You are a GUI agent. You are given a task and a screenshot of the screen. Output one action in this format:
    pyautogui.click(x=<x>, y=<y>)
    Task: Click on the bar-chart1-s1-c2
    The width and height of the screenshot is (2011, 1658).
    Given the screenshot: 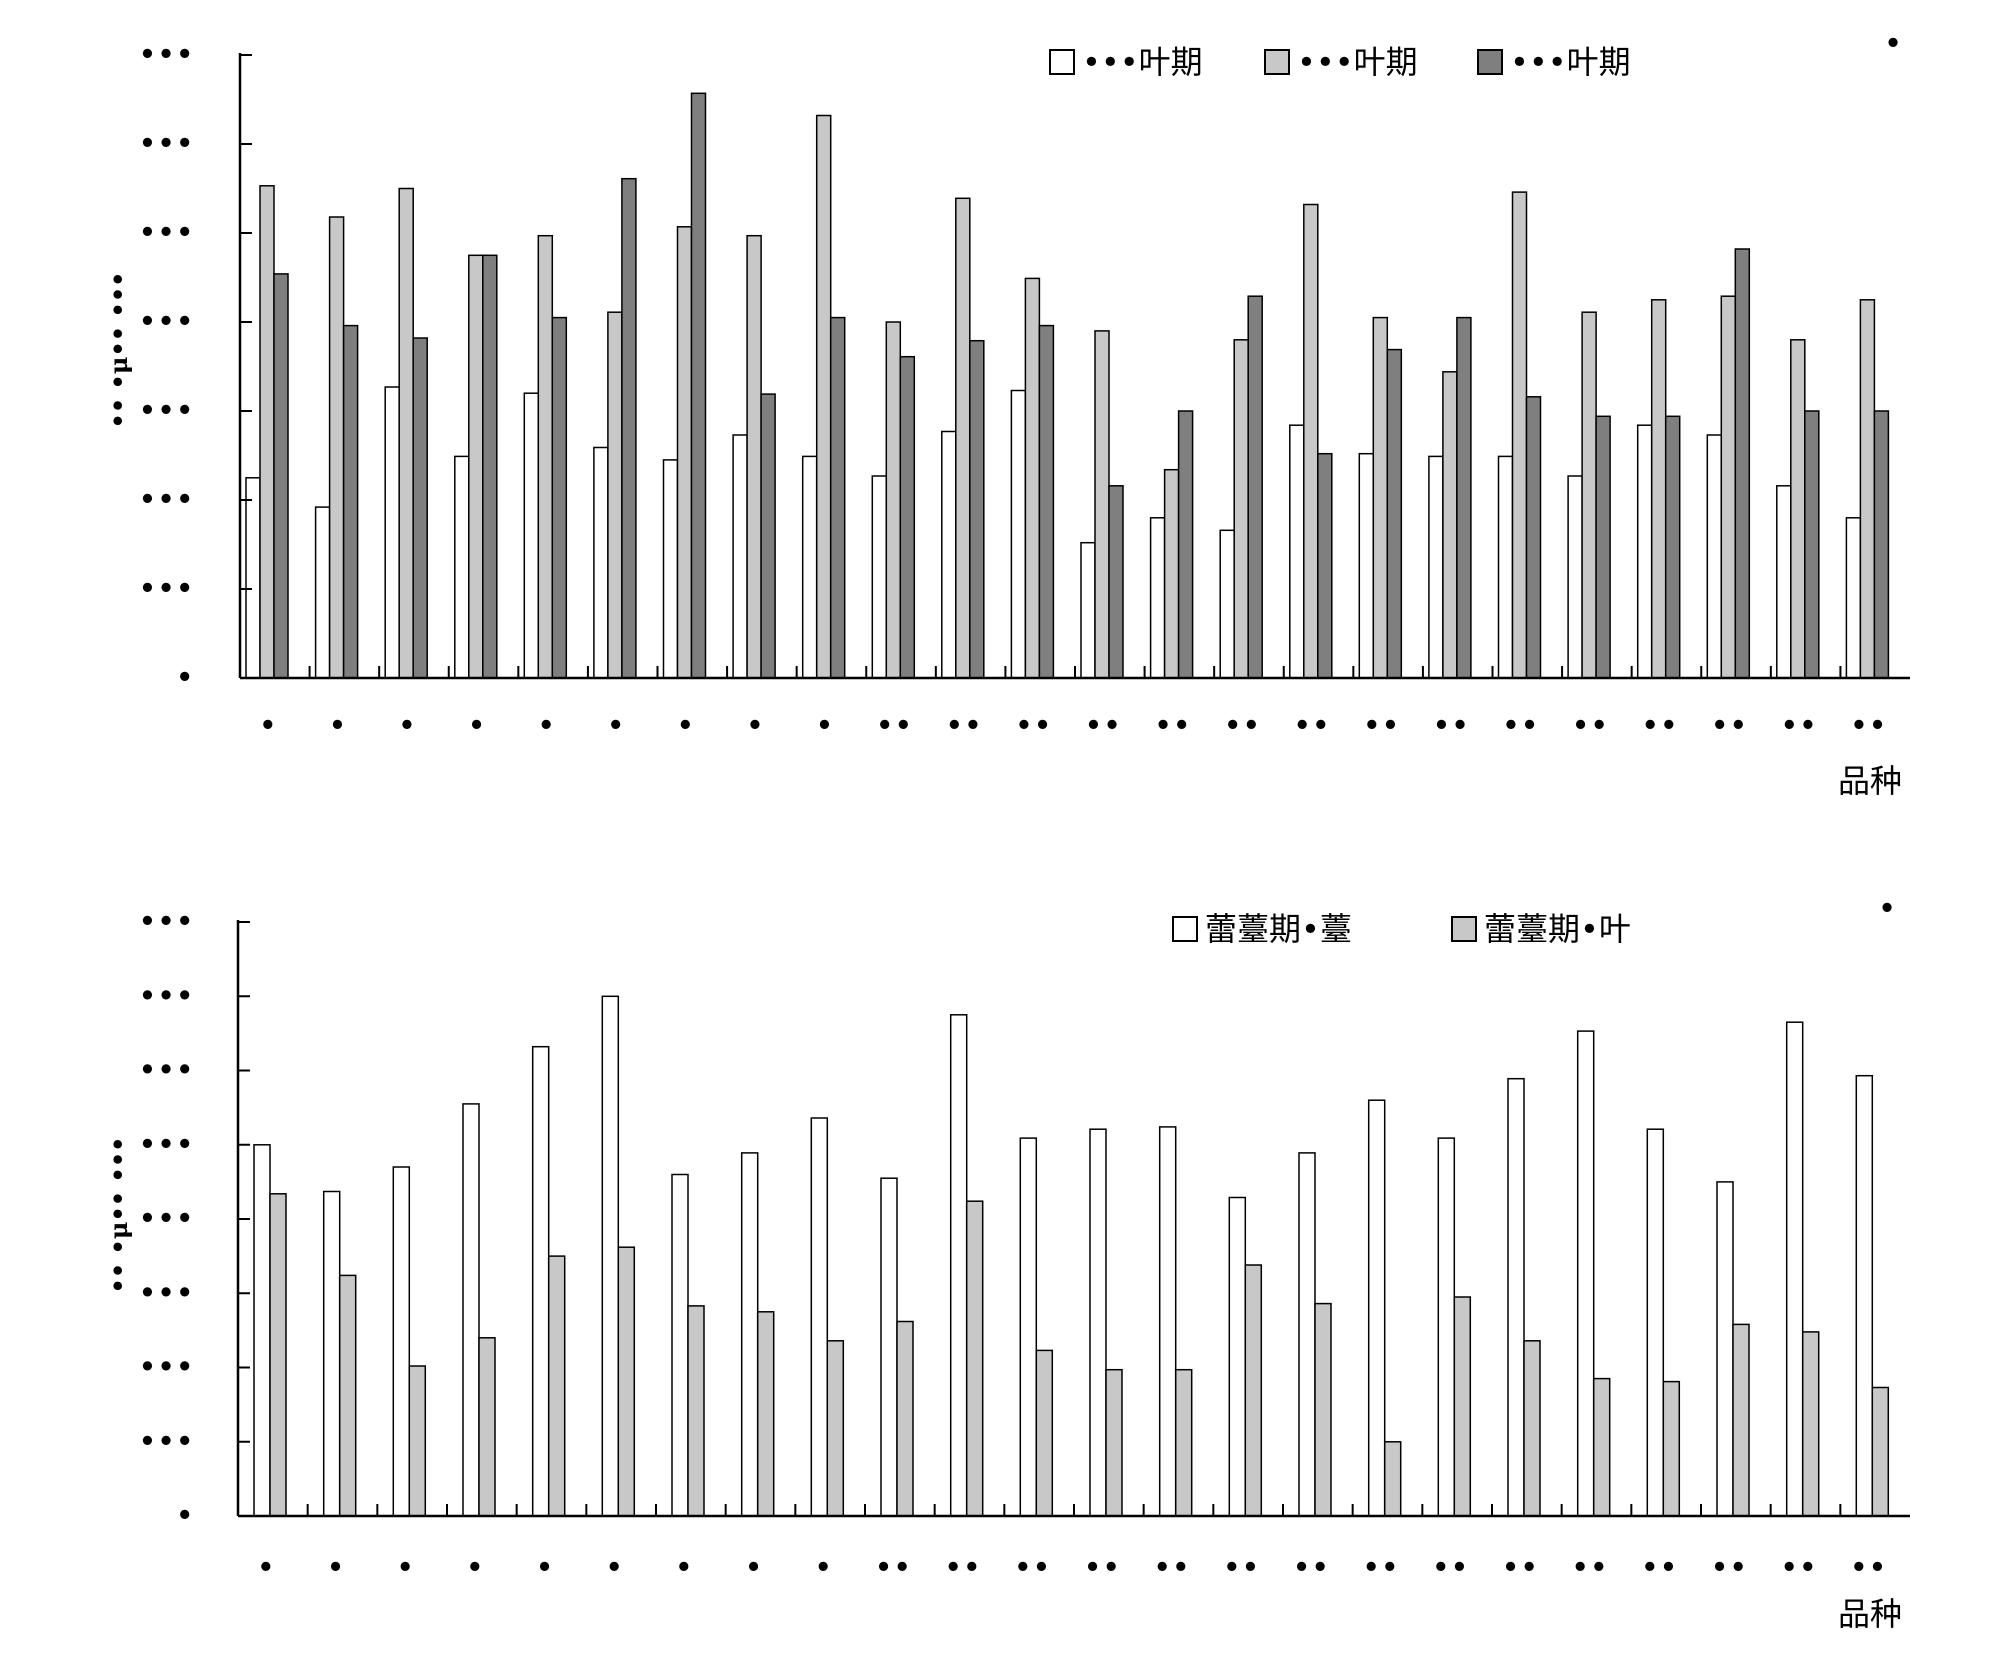 What is the action you would take?
    pyautogui.click(x=322, y=592)
    